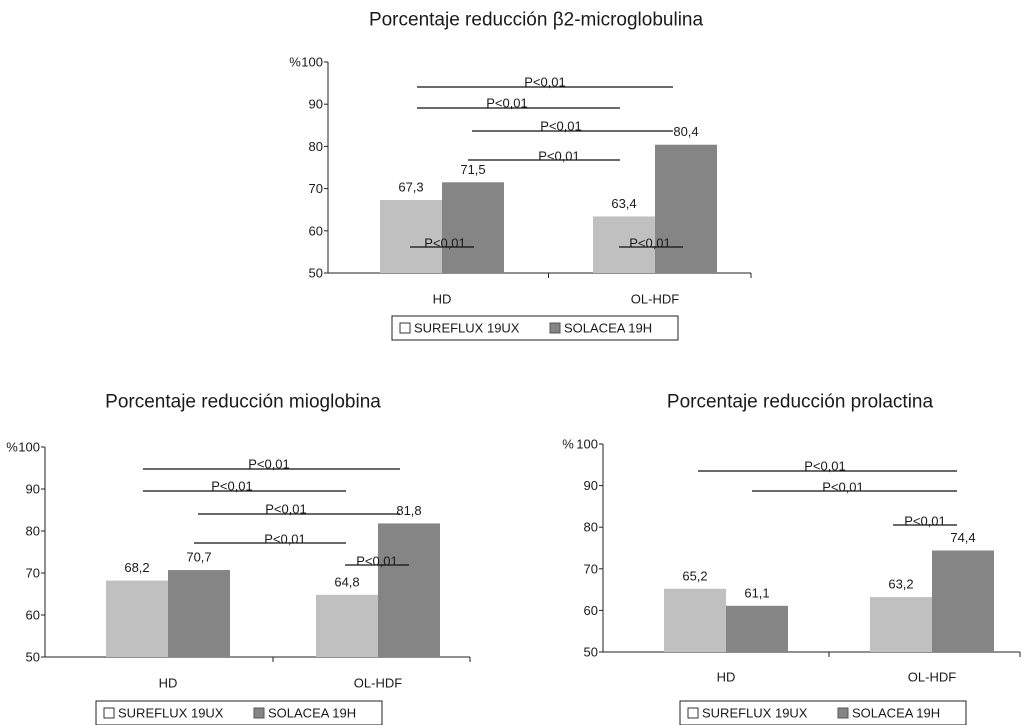  I want to click on chart-title: Porcentaje reducción prolactina, so click(800, 402).